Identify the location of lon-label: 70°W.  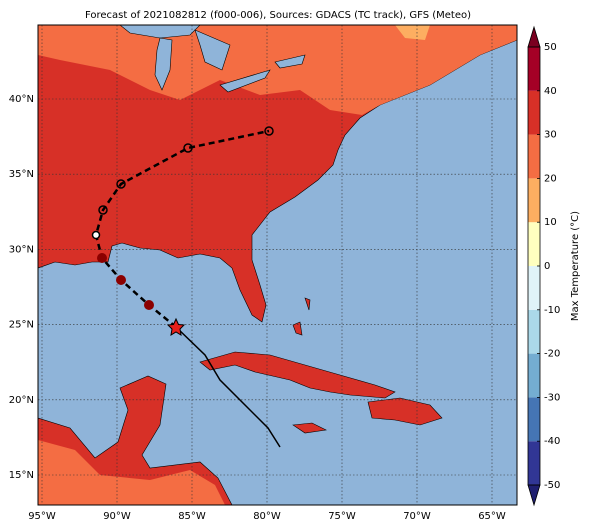
(417, 516).